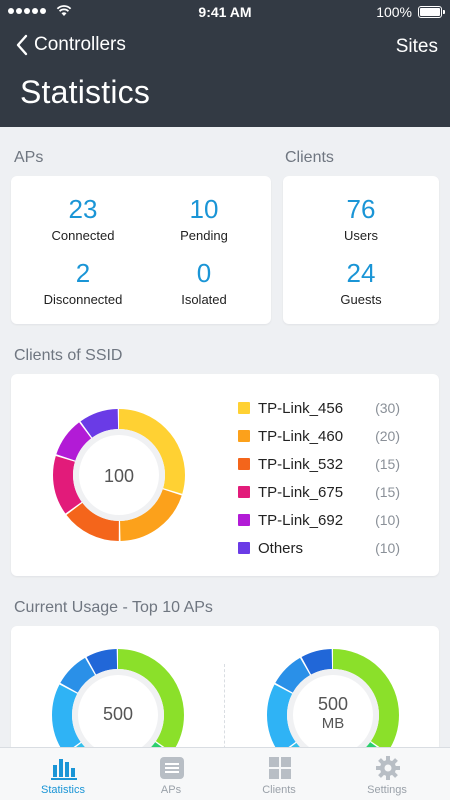  Describe the element at coordinates (388, 768) in the screenshot. I see `gear-icon` at that location.